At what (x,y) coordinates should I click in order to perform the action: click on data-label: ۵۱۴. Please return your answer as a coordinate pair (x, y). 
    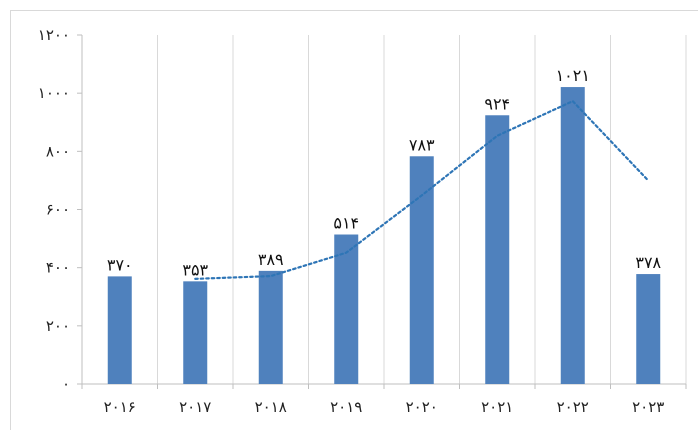
    Looking at the image, I should click on (346, 223).